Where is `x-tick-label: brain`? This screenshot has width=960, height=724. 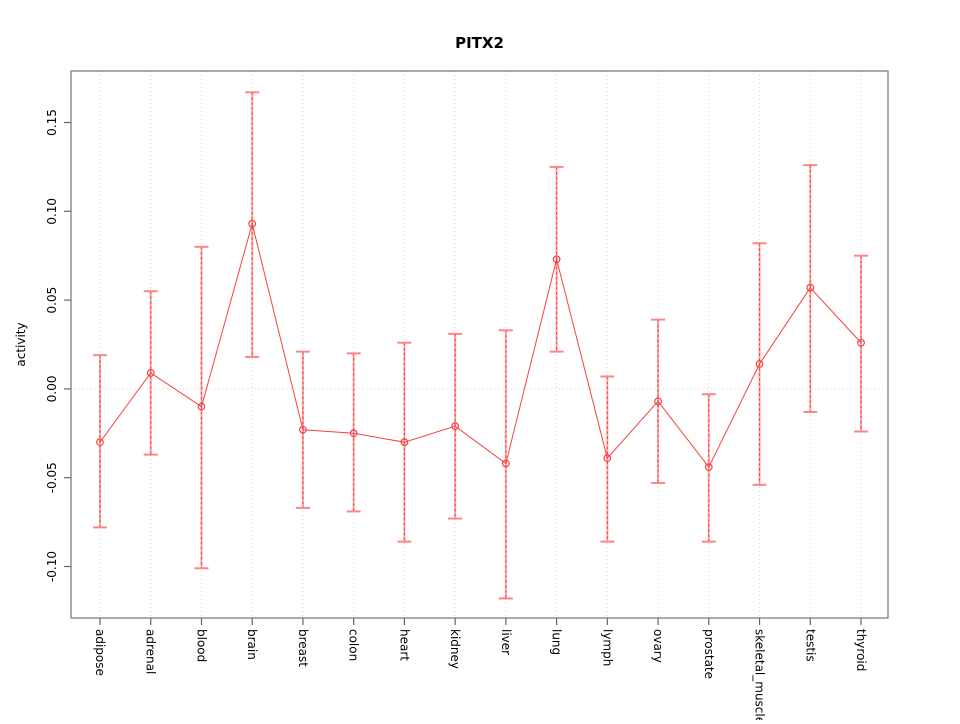 x-tick-label: brain is located at coordinates (252, 644).